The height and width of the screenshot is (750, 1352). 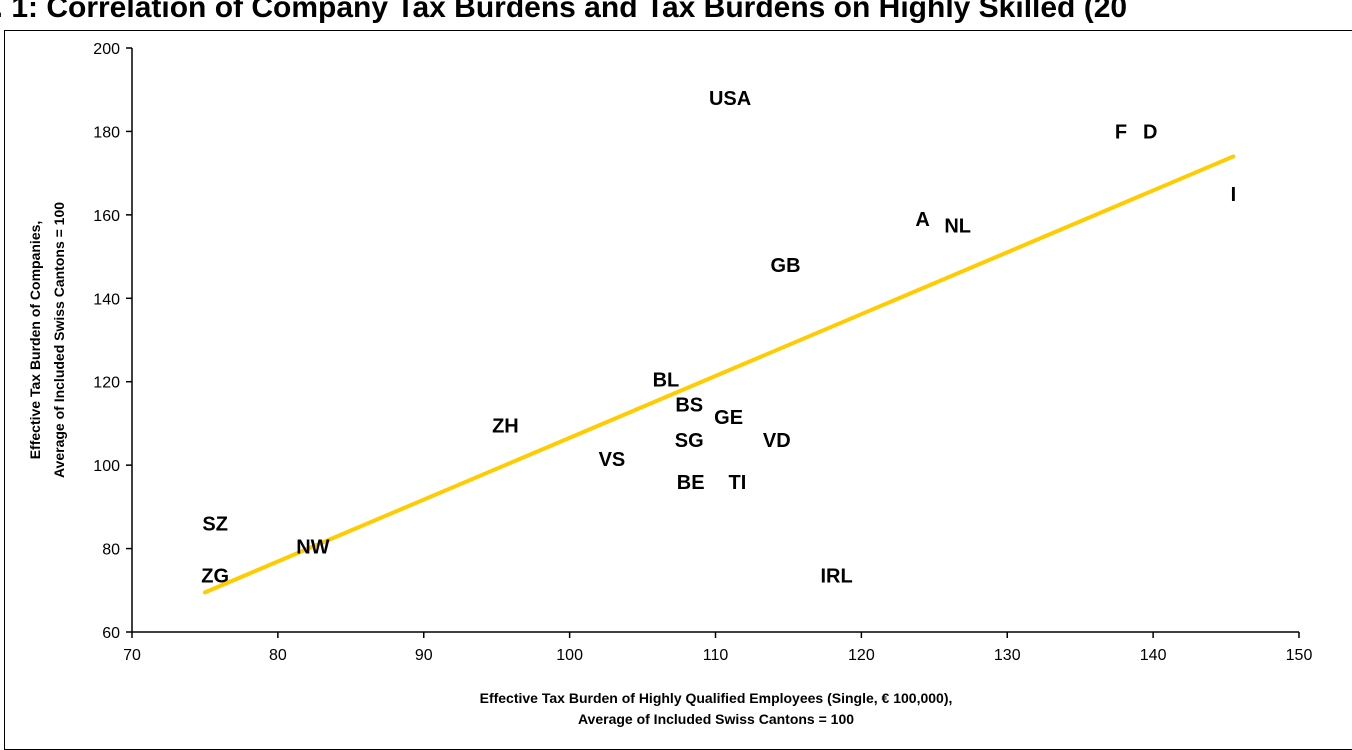 What do you see at coordinates (106, 383) in the screenshot?
I see `y-tick-label: 120` at bounding box center [106, 383].